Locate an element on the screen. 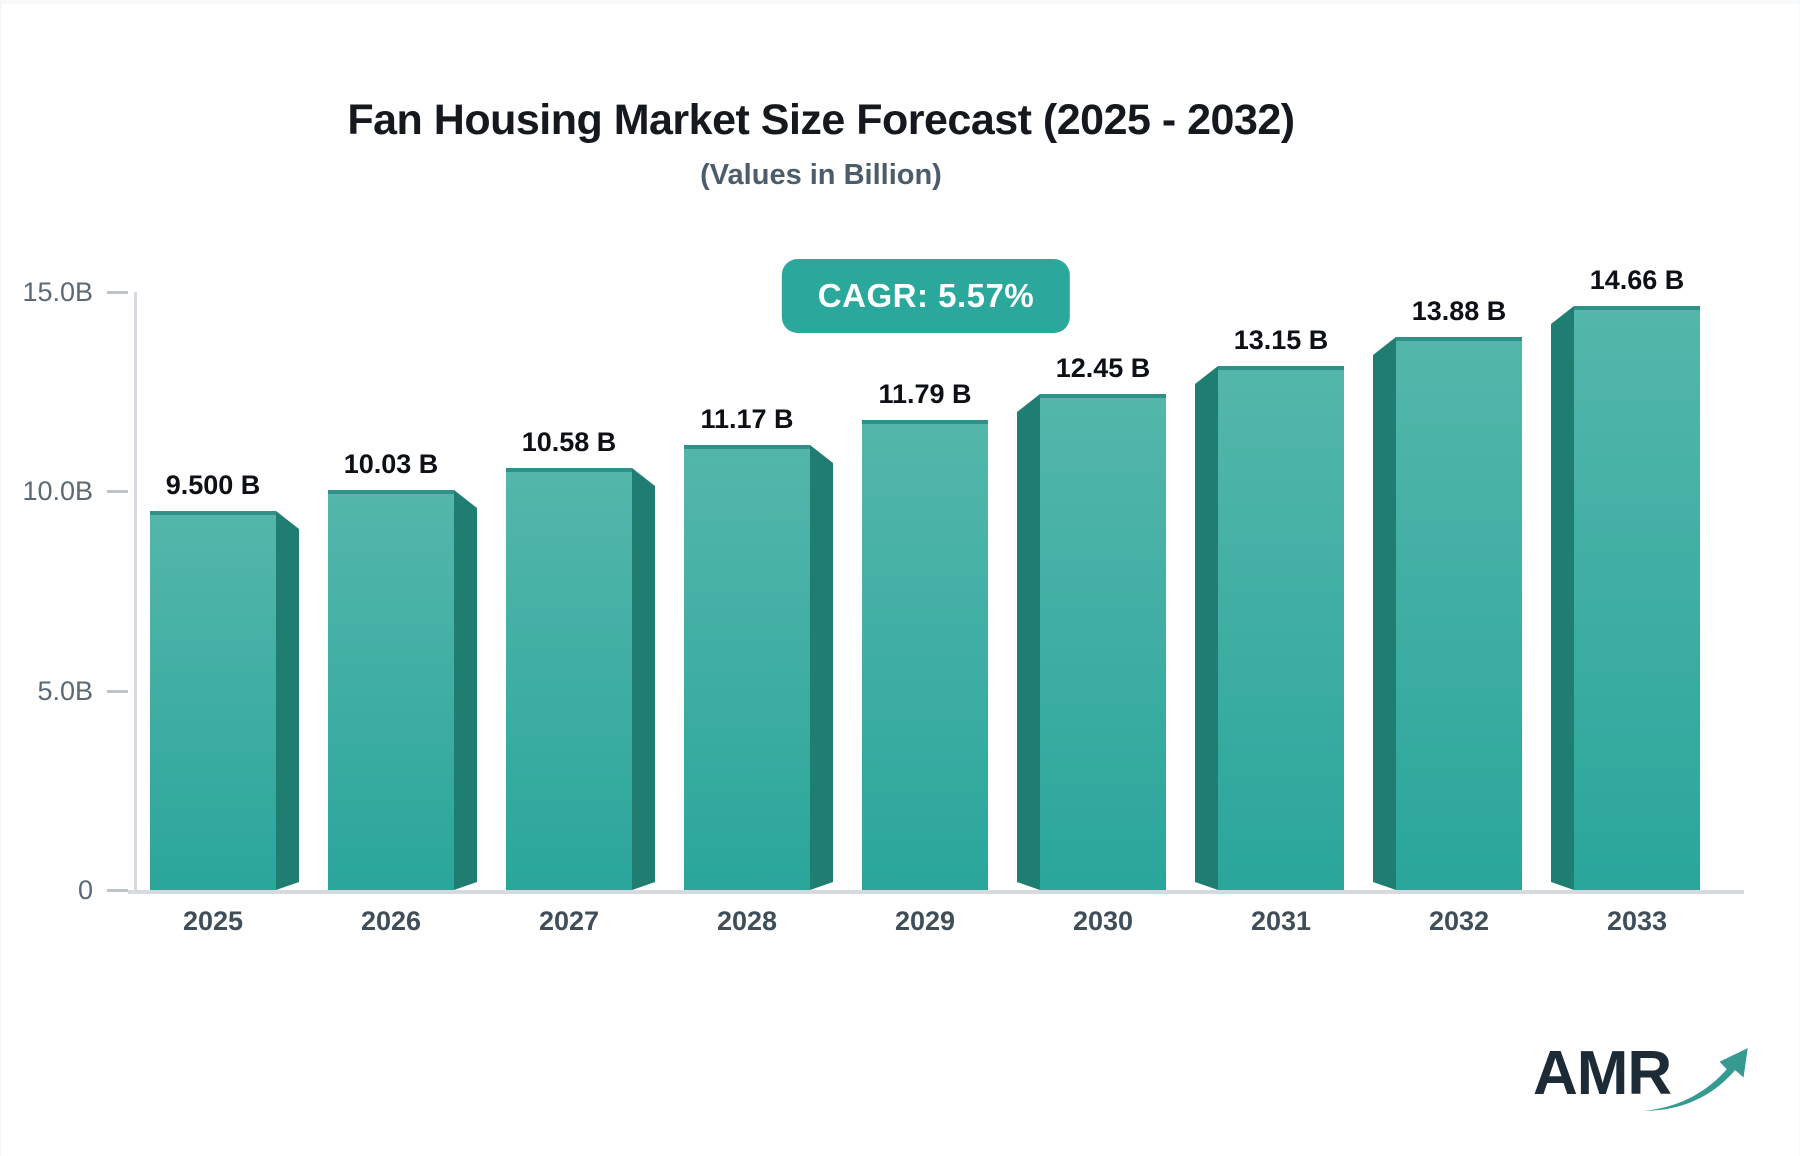 This screenshot has height=1156, width=1800. bar-value-label: 9.500 B is located at coordinates (213, 485).